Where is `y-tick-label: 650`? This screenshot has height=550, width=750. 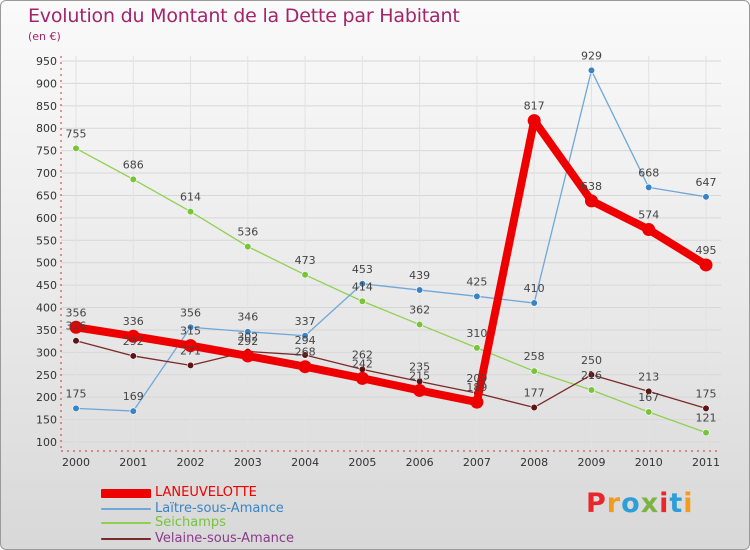 y-tick-label: 650 is located at coordinates (46, 195).